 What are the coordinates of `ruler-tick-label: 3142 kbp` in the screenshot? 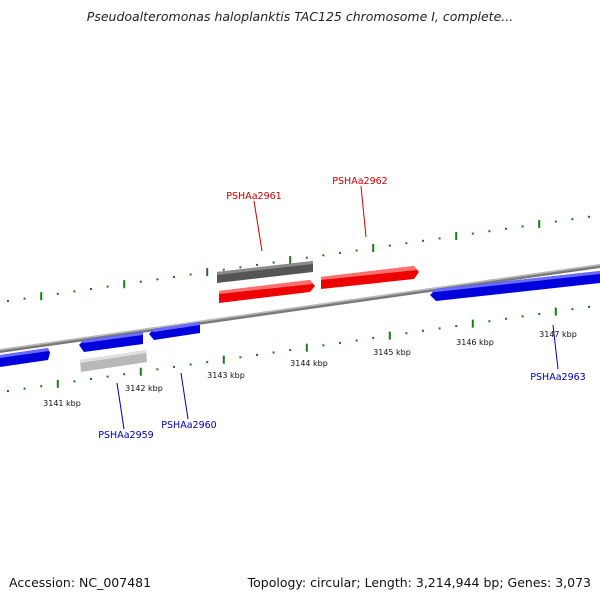 It's located at (144, 388).